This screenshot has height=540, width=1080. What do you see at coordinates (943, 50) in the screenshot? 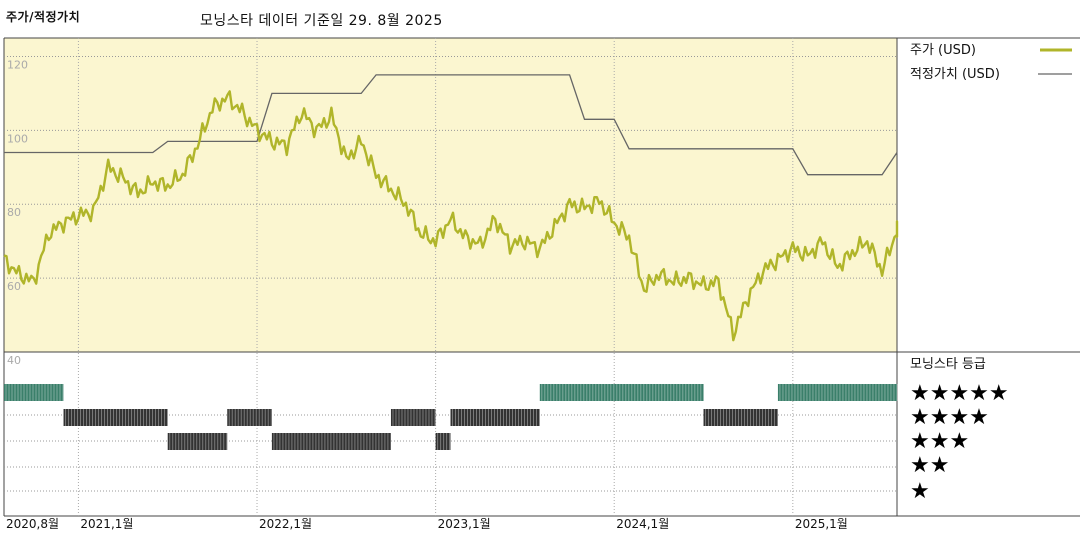
I see `legend-price-label: 주가 (USD)` at bounding box center [943, 50].